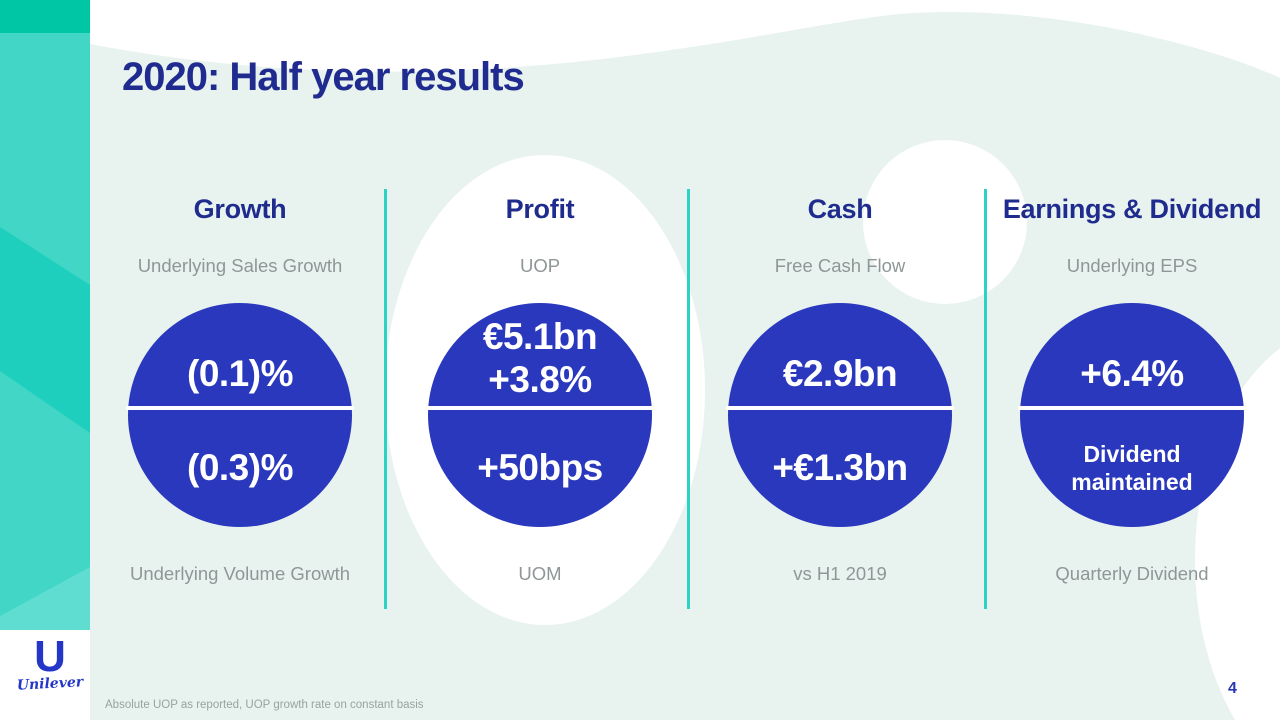 Image resolution: width=1280 pixels, height=720 pixels. I want to click on slide-title: 2020: Half year results, so click(323, 77).